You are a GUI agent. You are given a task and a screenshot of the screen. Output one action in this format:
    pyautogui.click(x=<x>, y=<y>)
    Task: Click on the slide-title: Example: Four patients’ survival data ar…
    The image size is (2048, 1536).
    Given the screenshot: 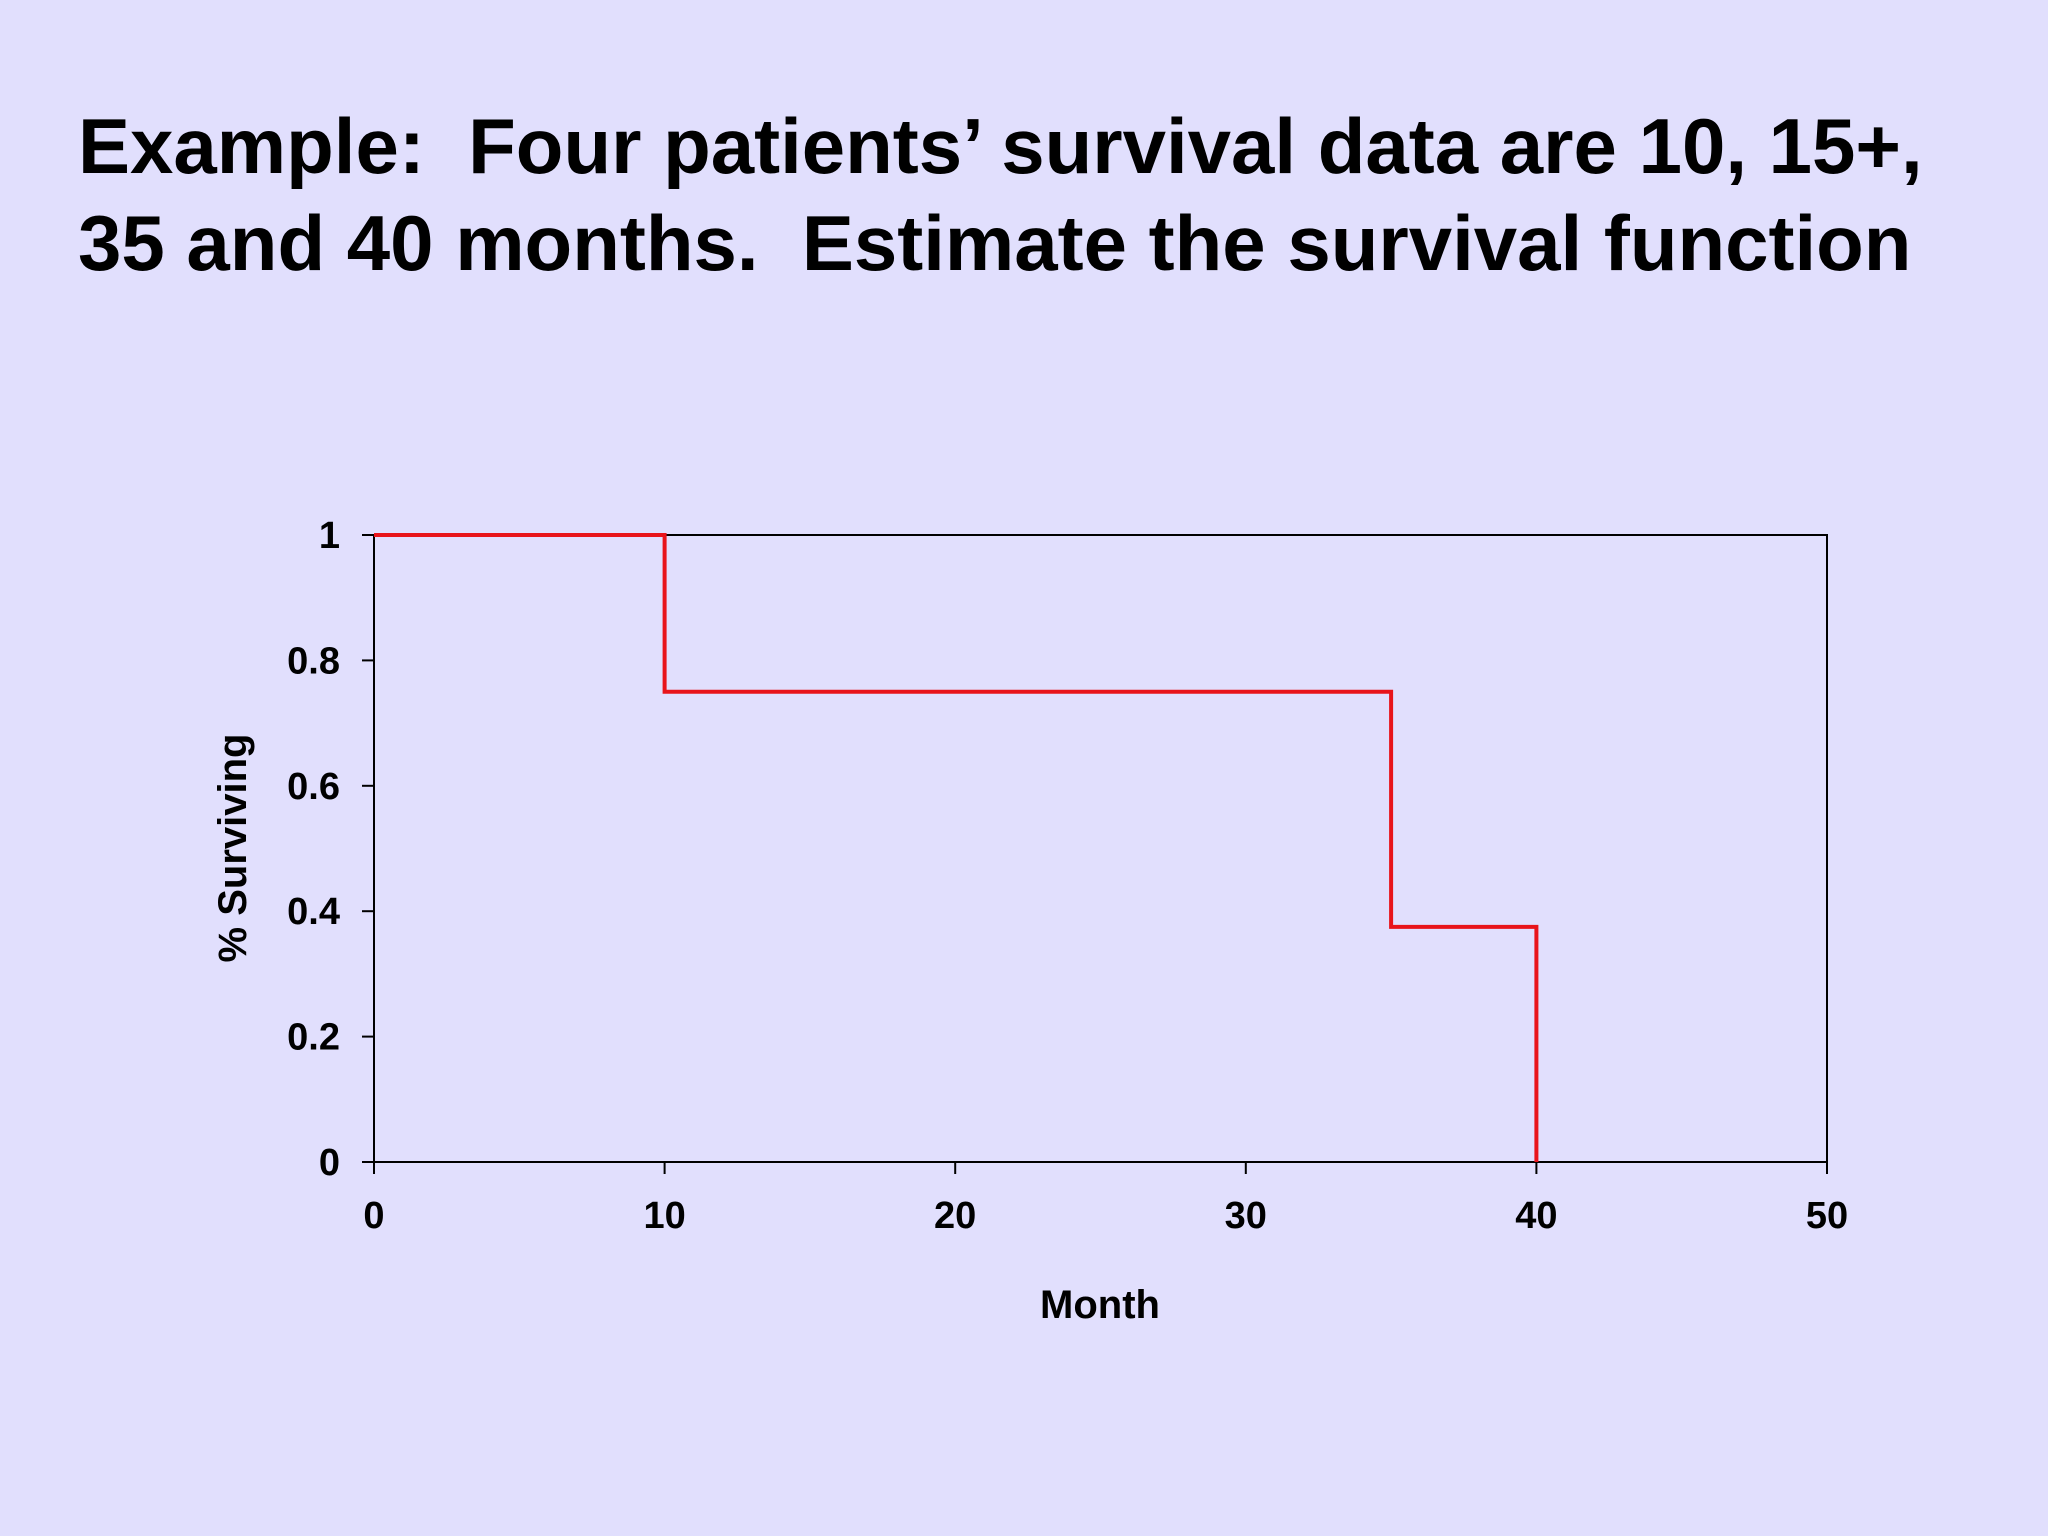 What is the action you would take?
    pyautogui.click(x=1048, y=195)
    